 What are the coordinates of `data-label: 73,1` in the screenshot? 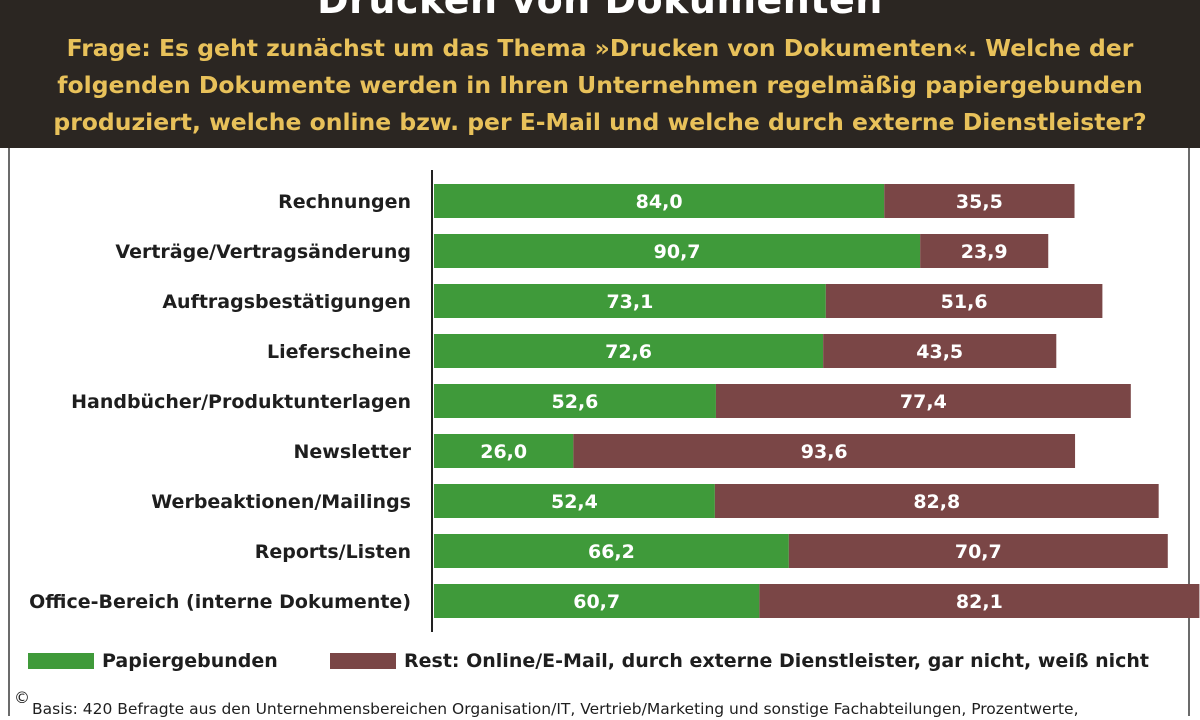 It's located at (629, 302).